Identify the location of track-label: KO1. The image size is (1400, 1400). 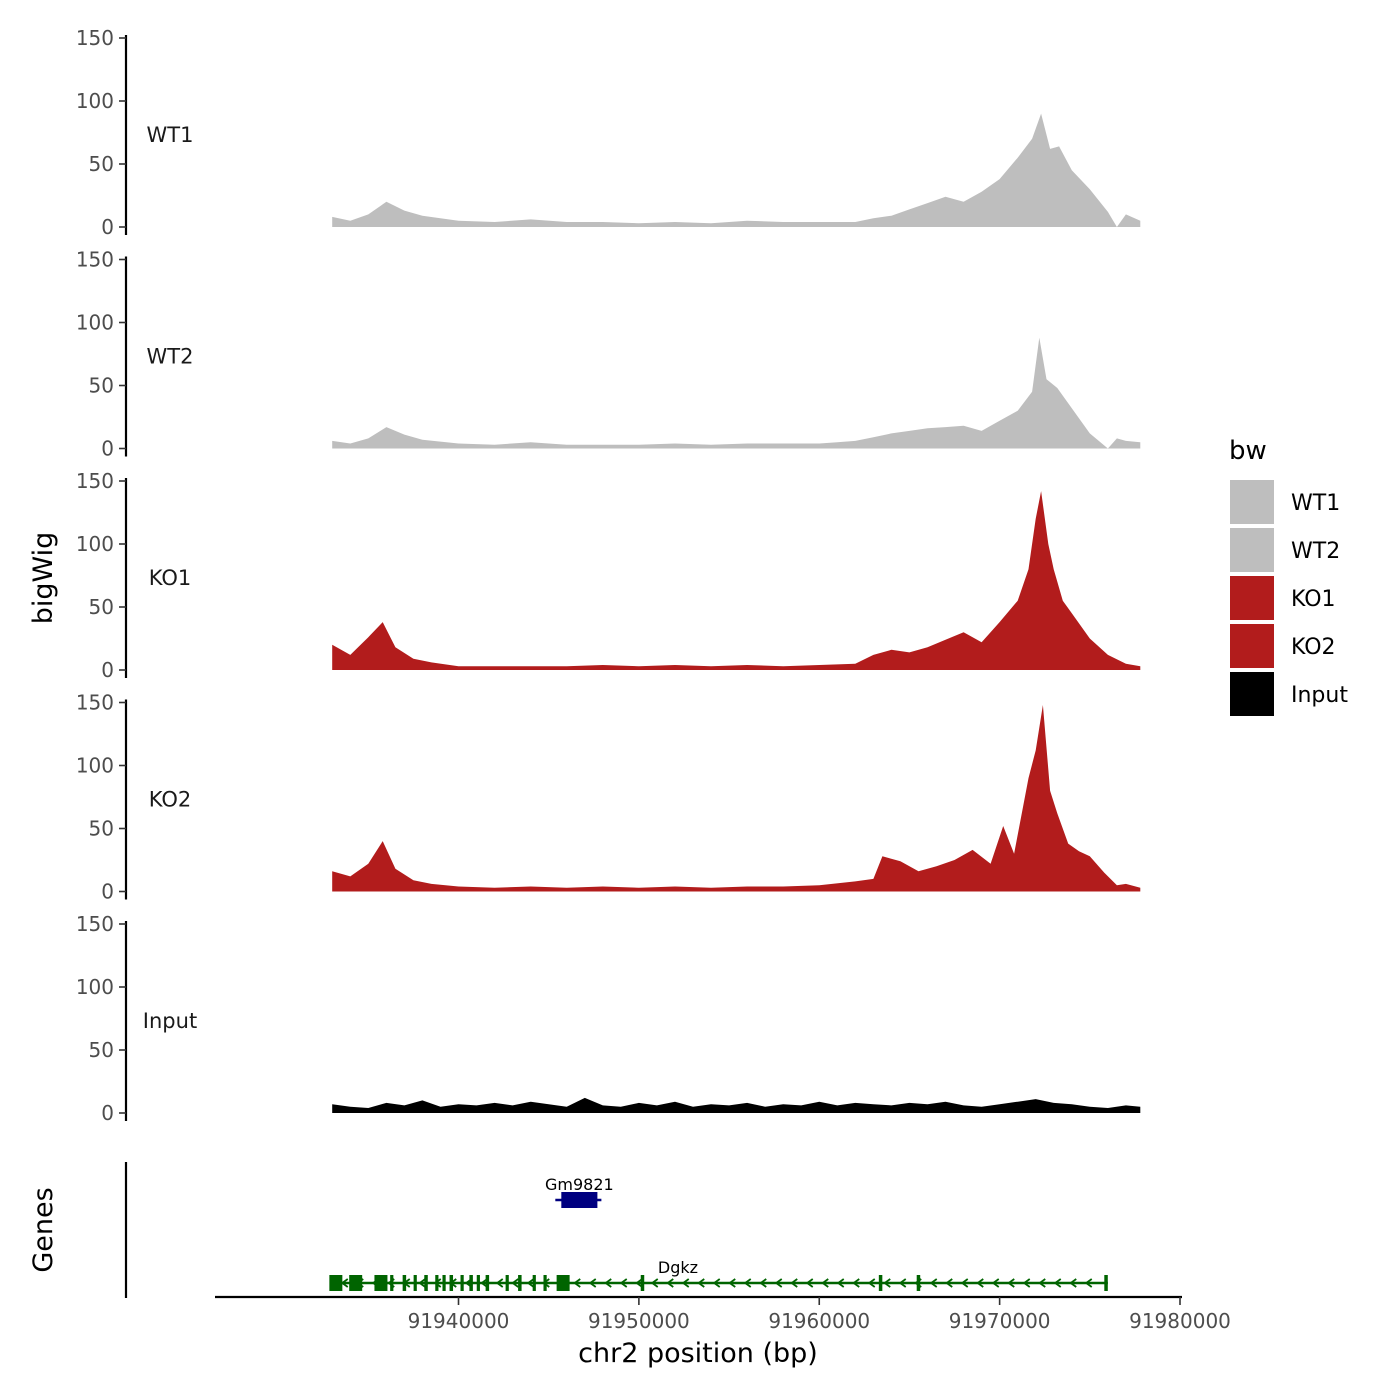
(170, 578).